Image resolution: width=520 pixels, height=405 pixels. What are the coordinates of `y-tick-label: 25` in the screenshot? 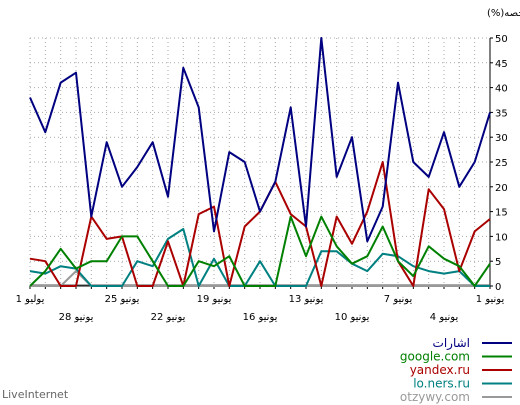 It's located at (501, 163).